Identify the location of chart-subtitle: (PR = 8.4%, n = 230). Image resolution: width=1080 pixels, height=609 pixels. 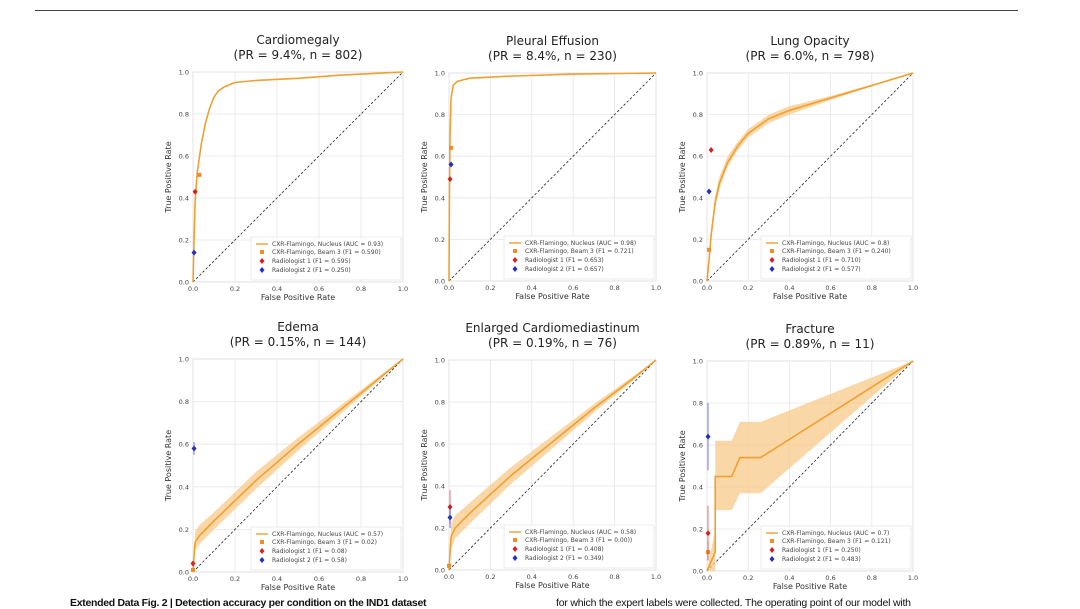
(552, 56).